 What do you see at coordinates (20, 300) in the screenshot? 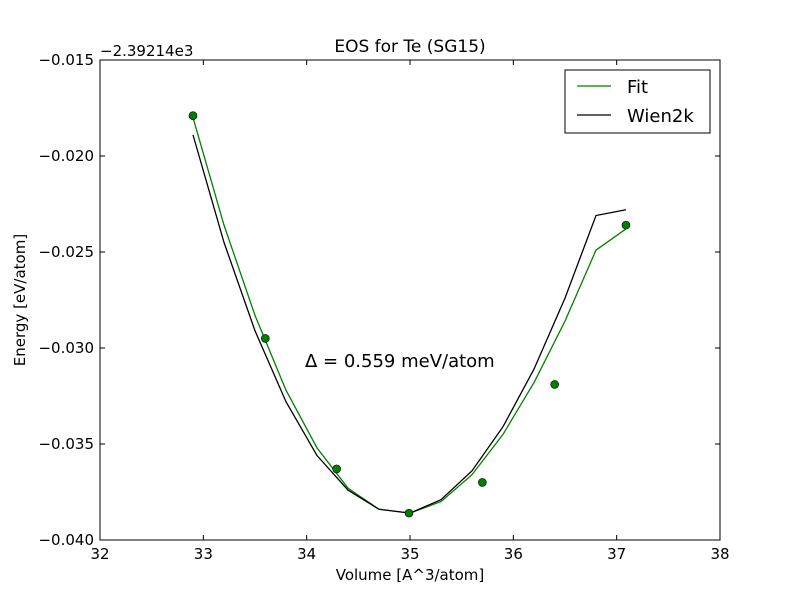
I see `y-axis-label: Energy [eV/atom]` at bounding box center [20, 300].